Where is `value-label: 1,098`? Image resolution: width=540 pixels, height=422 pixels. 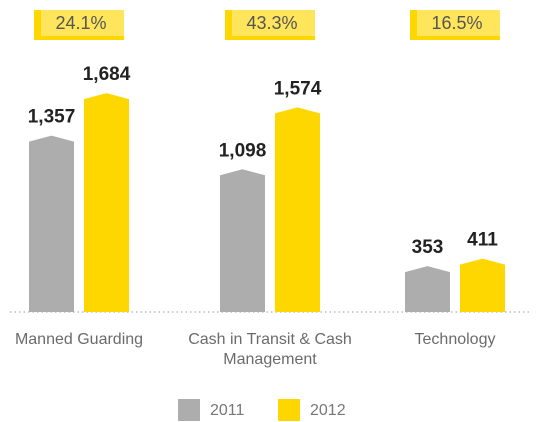
value-label: 1,098 is located at coordinates (243, 150).